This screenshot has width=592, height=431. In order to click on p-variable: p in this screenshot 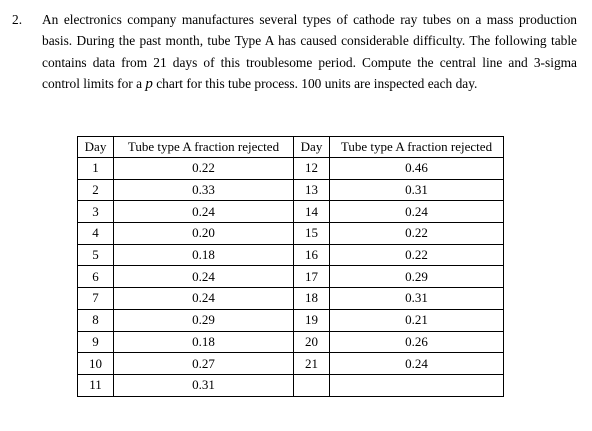, I will do `click(149, 83)`.